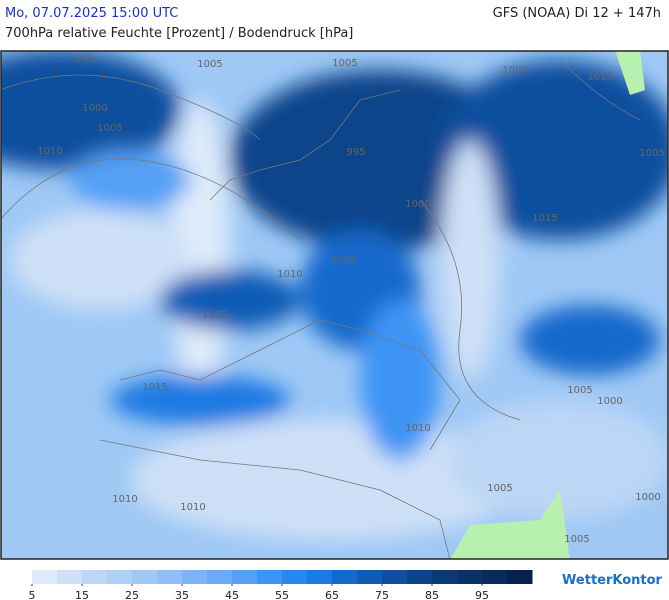 This screenshot has width=669, height=600. What do you see at coordinates (132, 594) in the screenshot?
I see `colorbar-tick-label: 25` at bounding box center [132, 594].